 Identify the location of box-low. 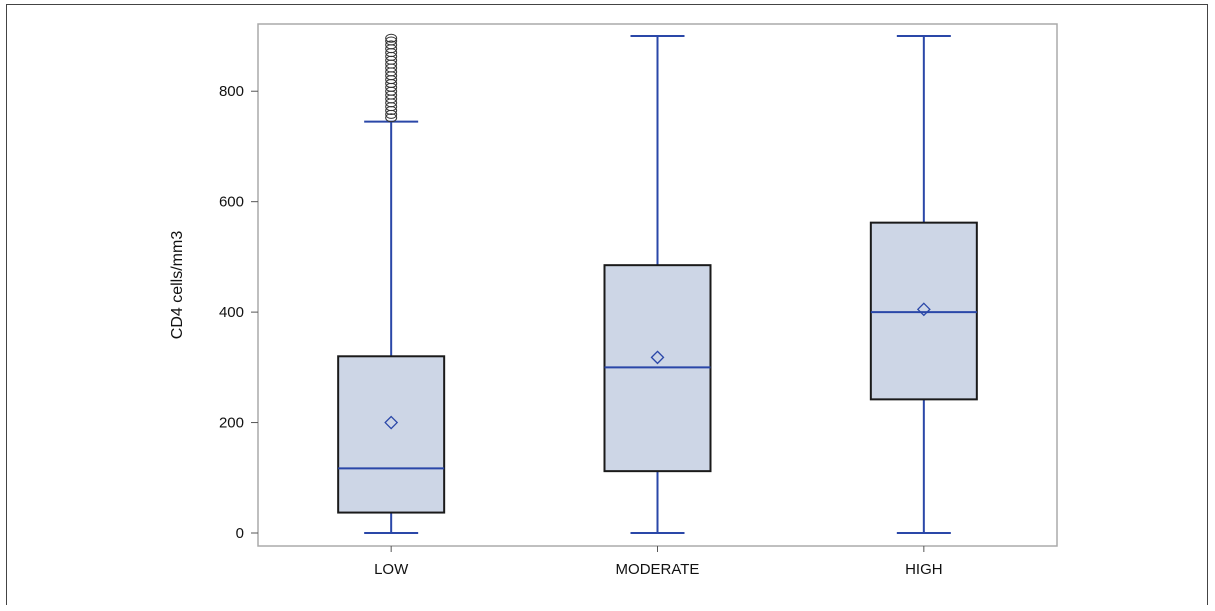
(391, 283).